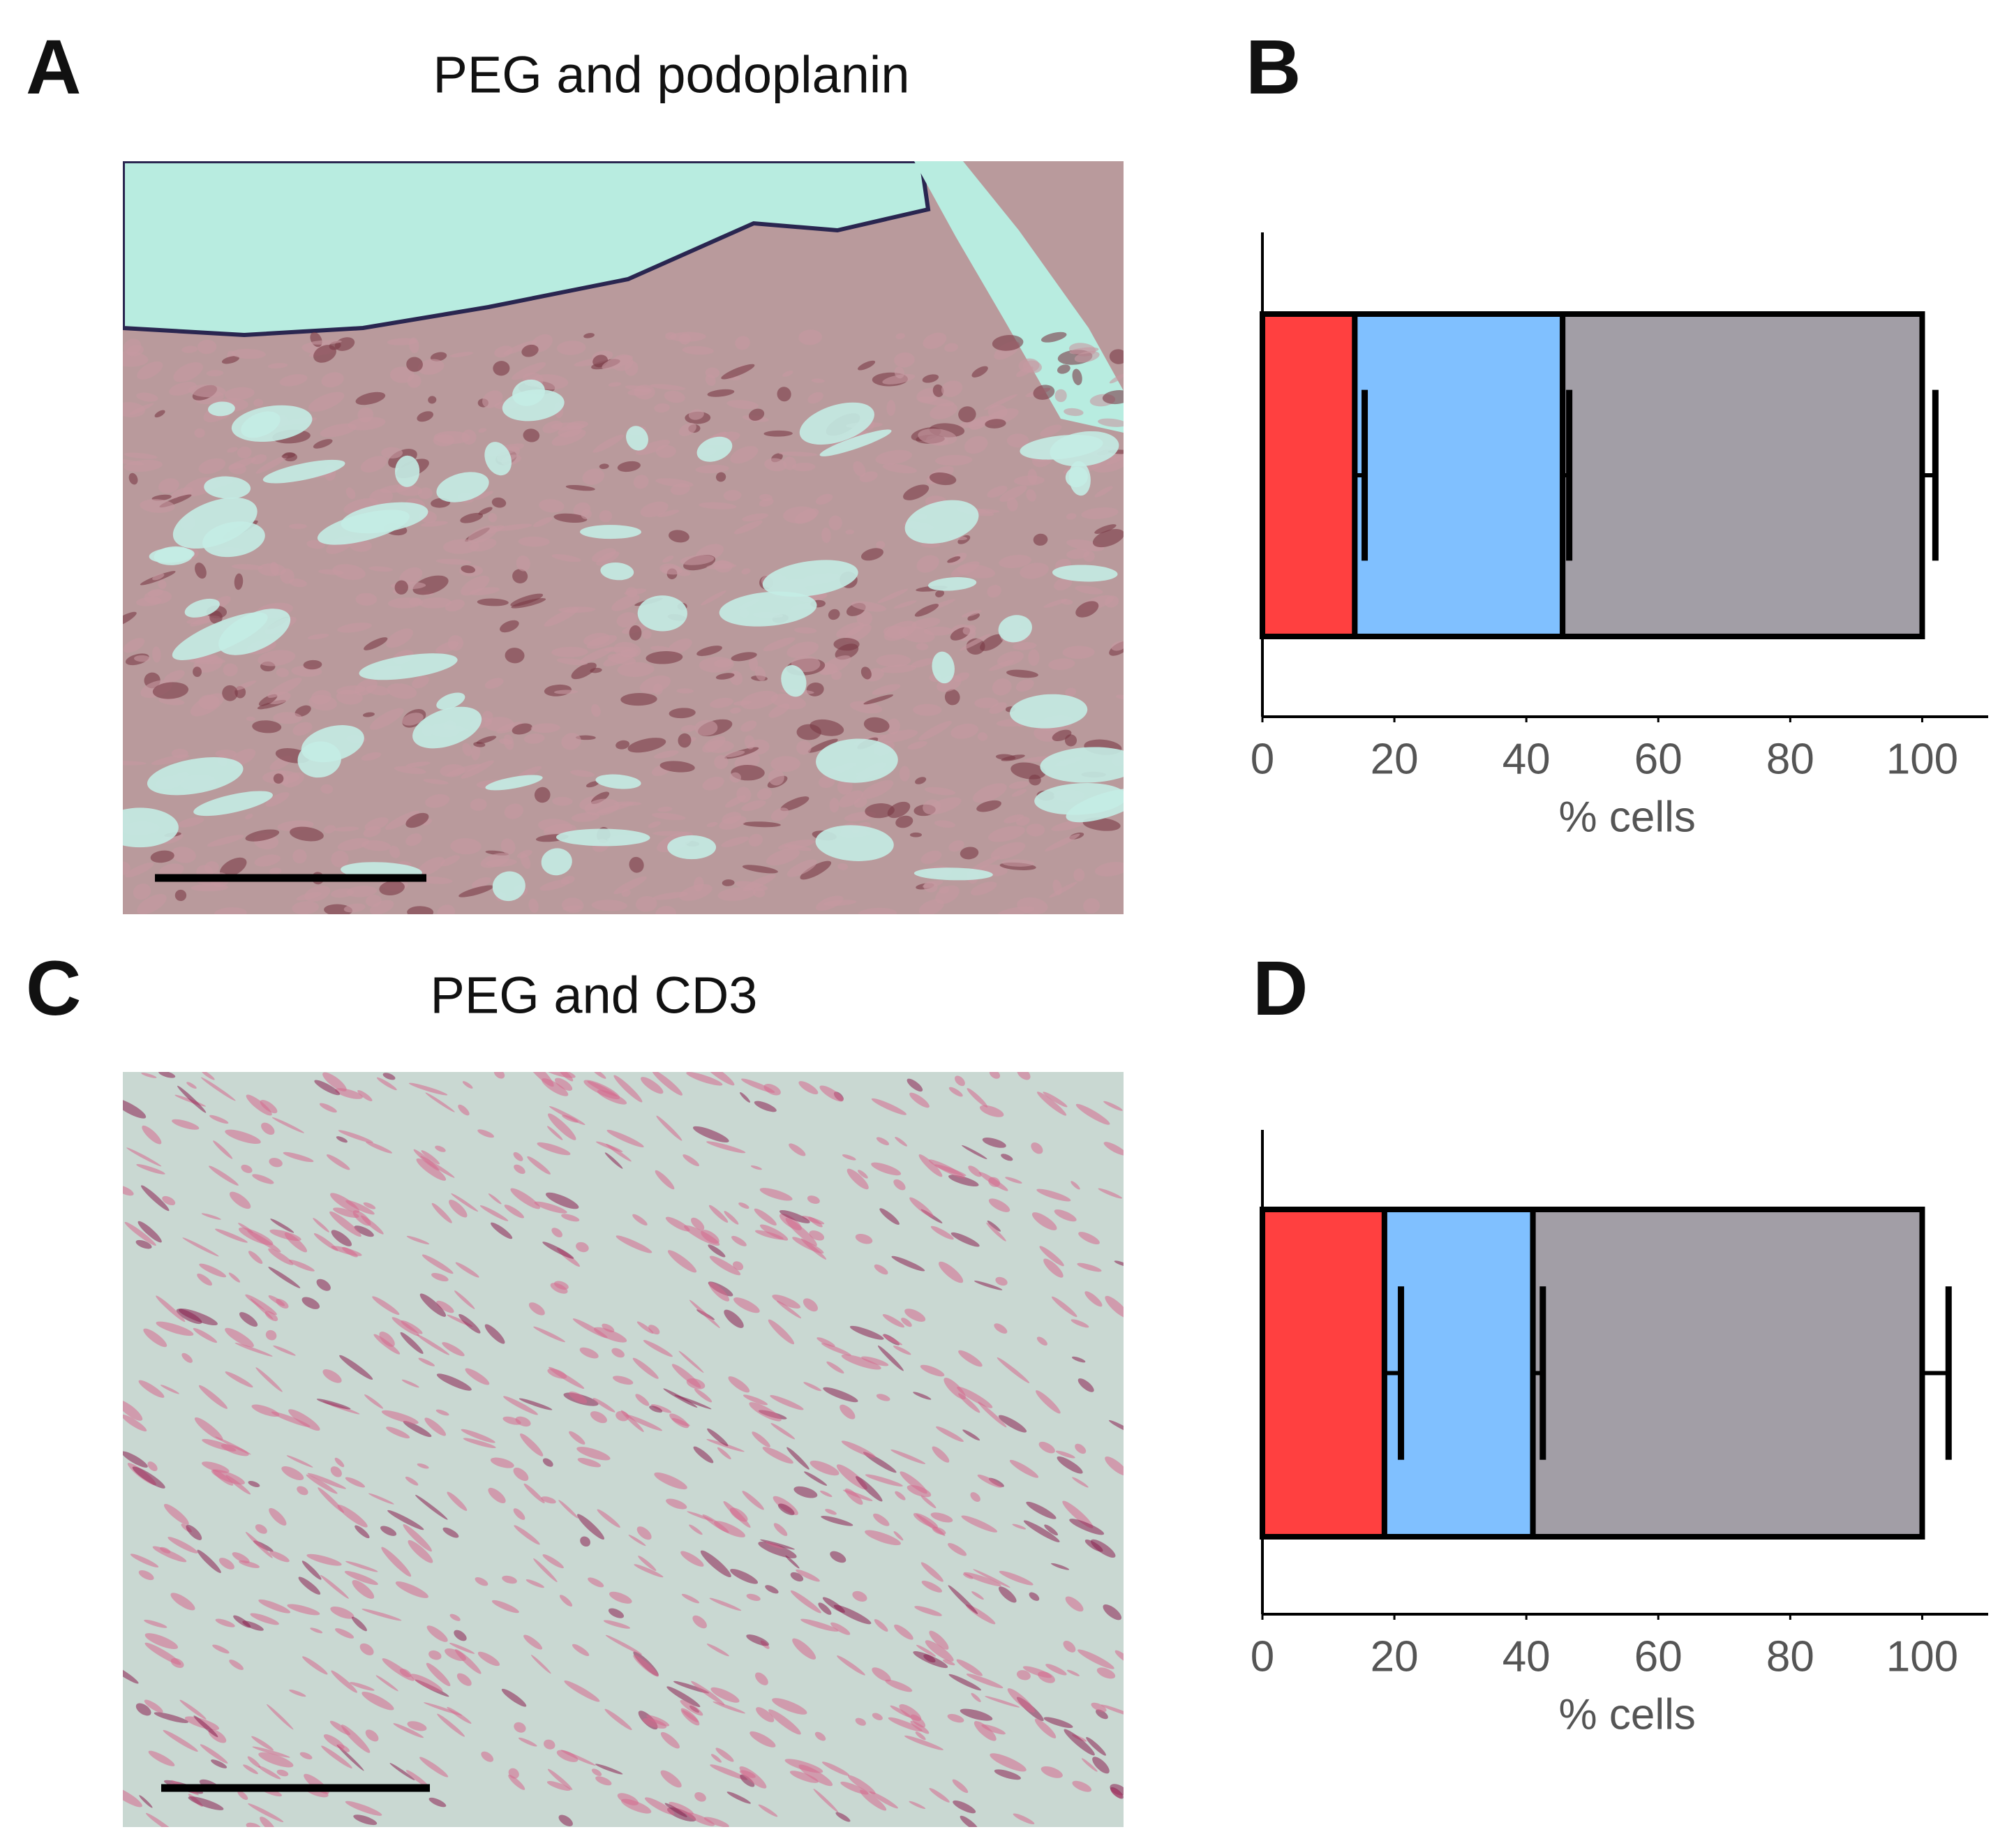 The height and width of the screenshot is (1848, 2014). Describe the element at coordinates (1922, 1656) in the screenshot. I see `x-tick-label: 100` at that location.